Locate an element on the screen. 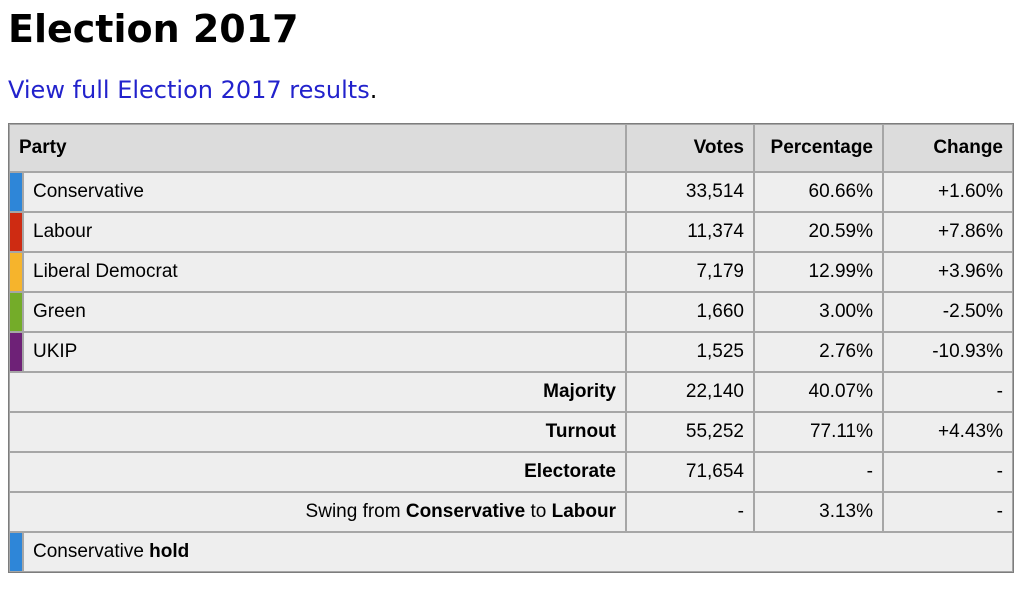  header-votes: Votes is located at coordinates (690, 148).